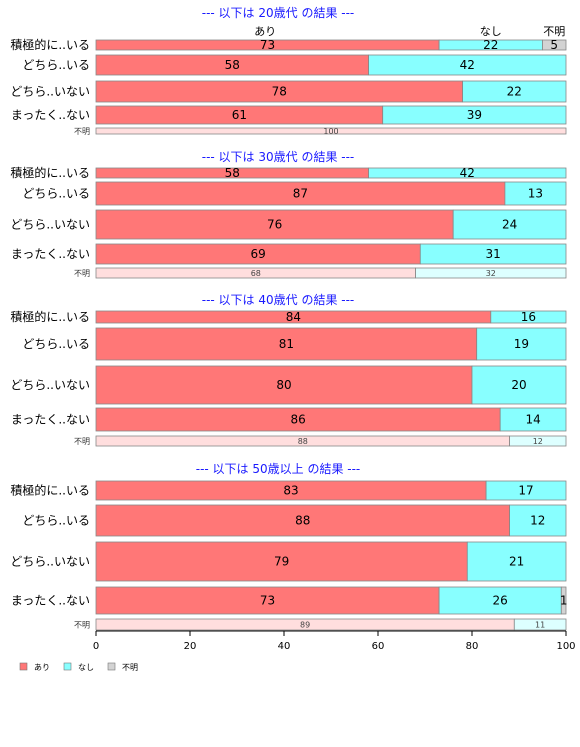  I want to click on x-tick-label: 60, so click(378, 646).